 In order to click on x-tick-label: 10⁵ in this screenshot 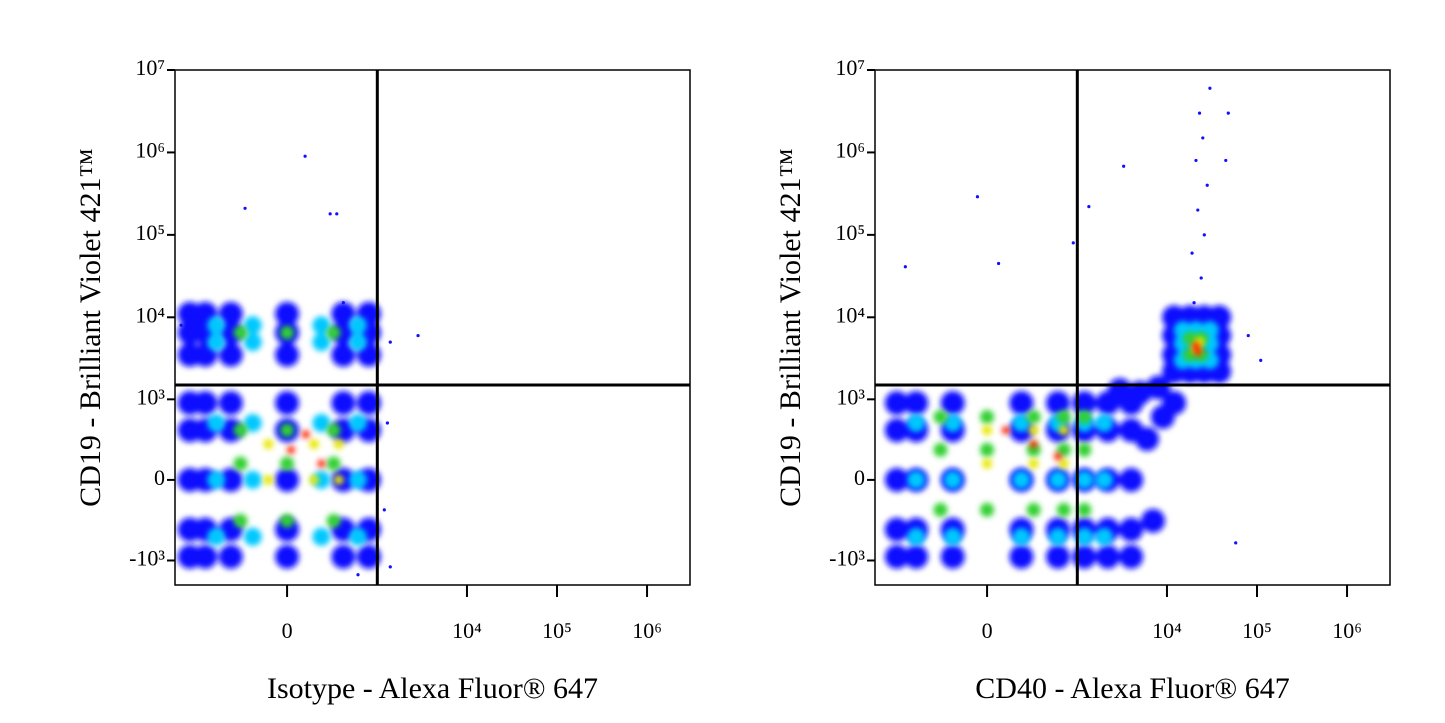, I will do `click(1257, 630)`.